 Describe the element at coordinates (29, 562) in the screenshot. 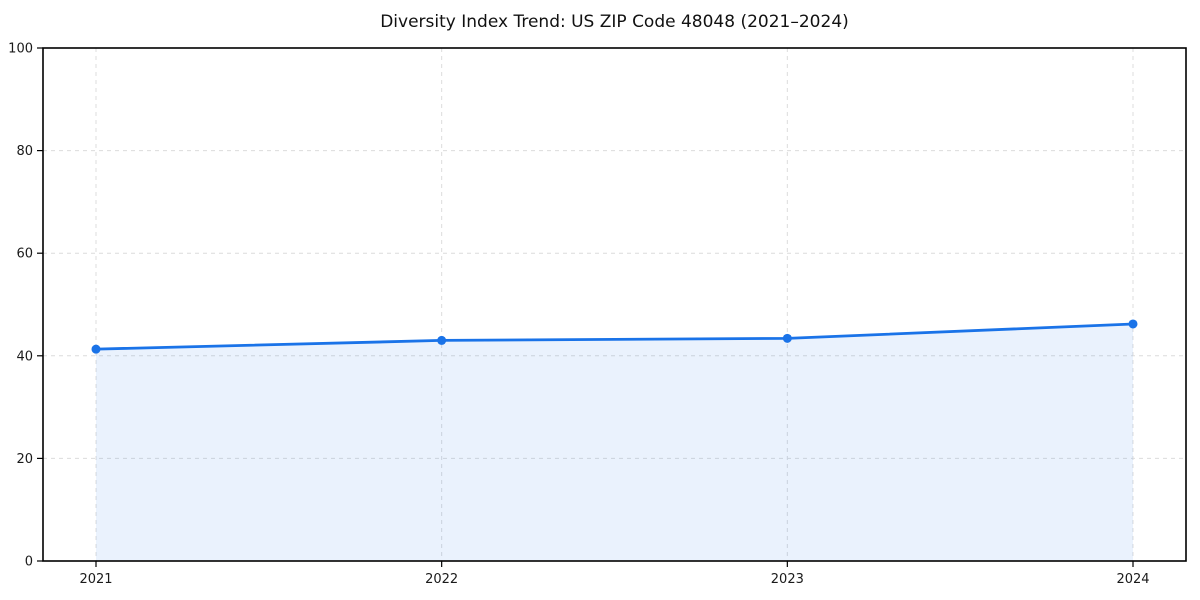

I see `y-tick-label: 0` at that location.